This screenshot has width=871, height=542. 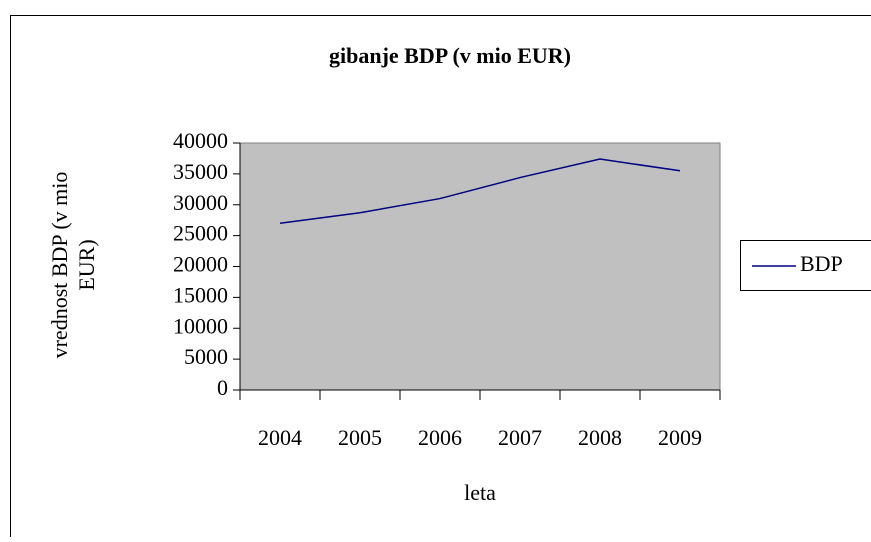 I want to click on legend-label: BDP, so click(x=821, y=263).